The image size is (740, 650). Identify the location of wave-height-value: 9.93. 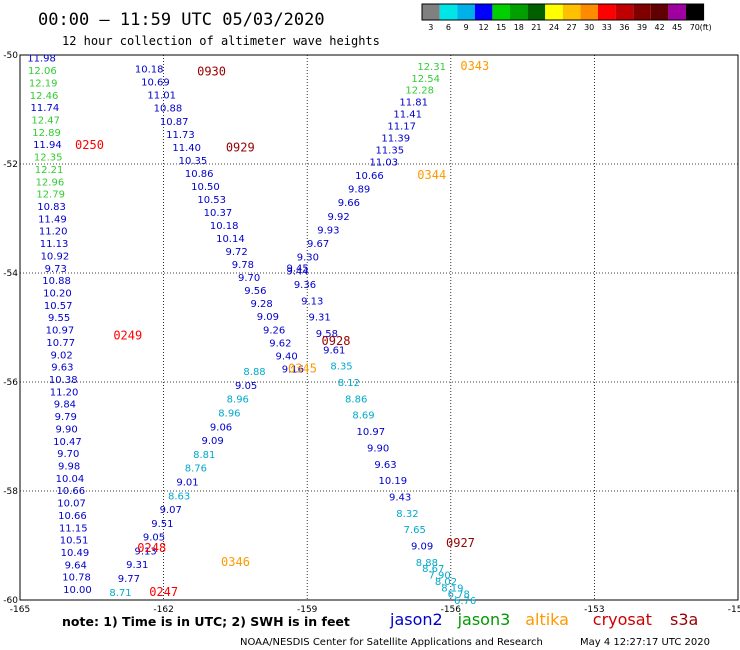
(328, 230).